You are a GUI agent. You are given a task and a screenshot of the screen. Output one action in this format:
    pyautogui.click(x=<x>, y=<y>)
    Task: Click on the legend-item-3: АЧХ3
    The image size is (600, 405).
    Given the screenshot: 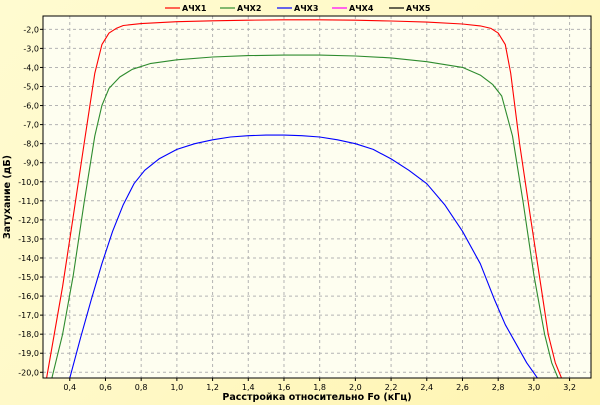 What is the action you would take?
    pyautogui.click(x=297, y=8)
    